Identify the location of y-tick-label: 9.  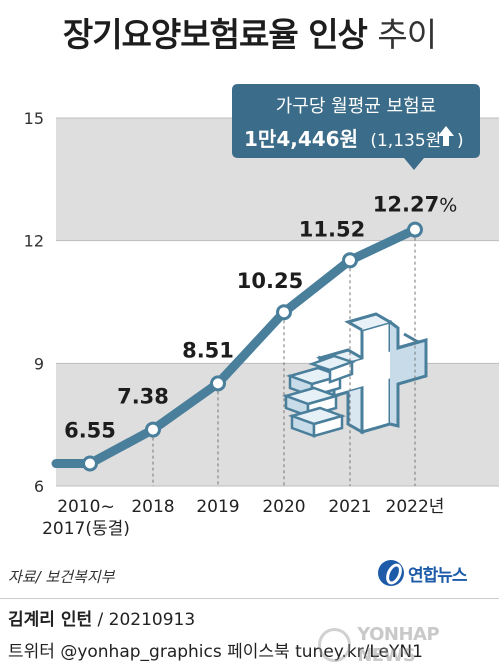
(39, 363).